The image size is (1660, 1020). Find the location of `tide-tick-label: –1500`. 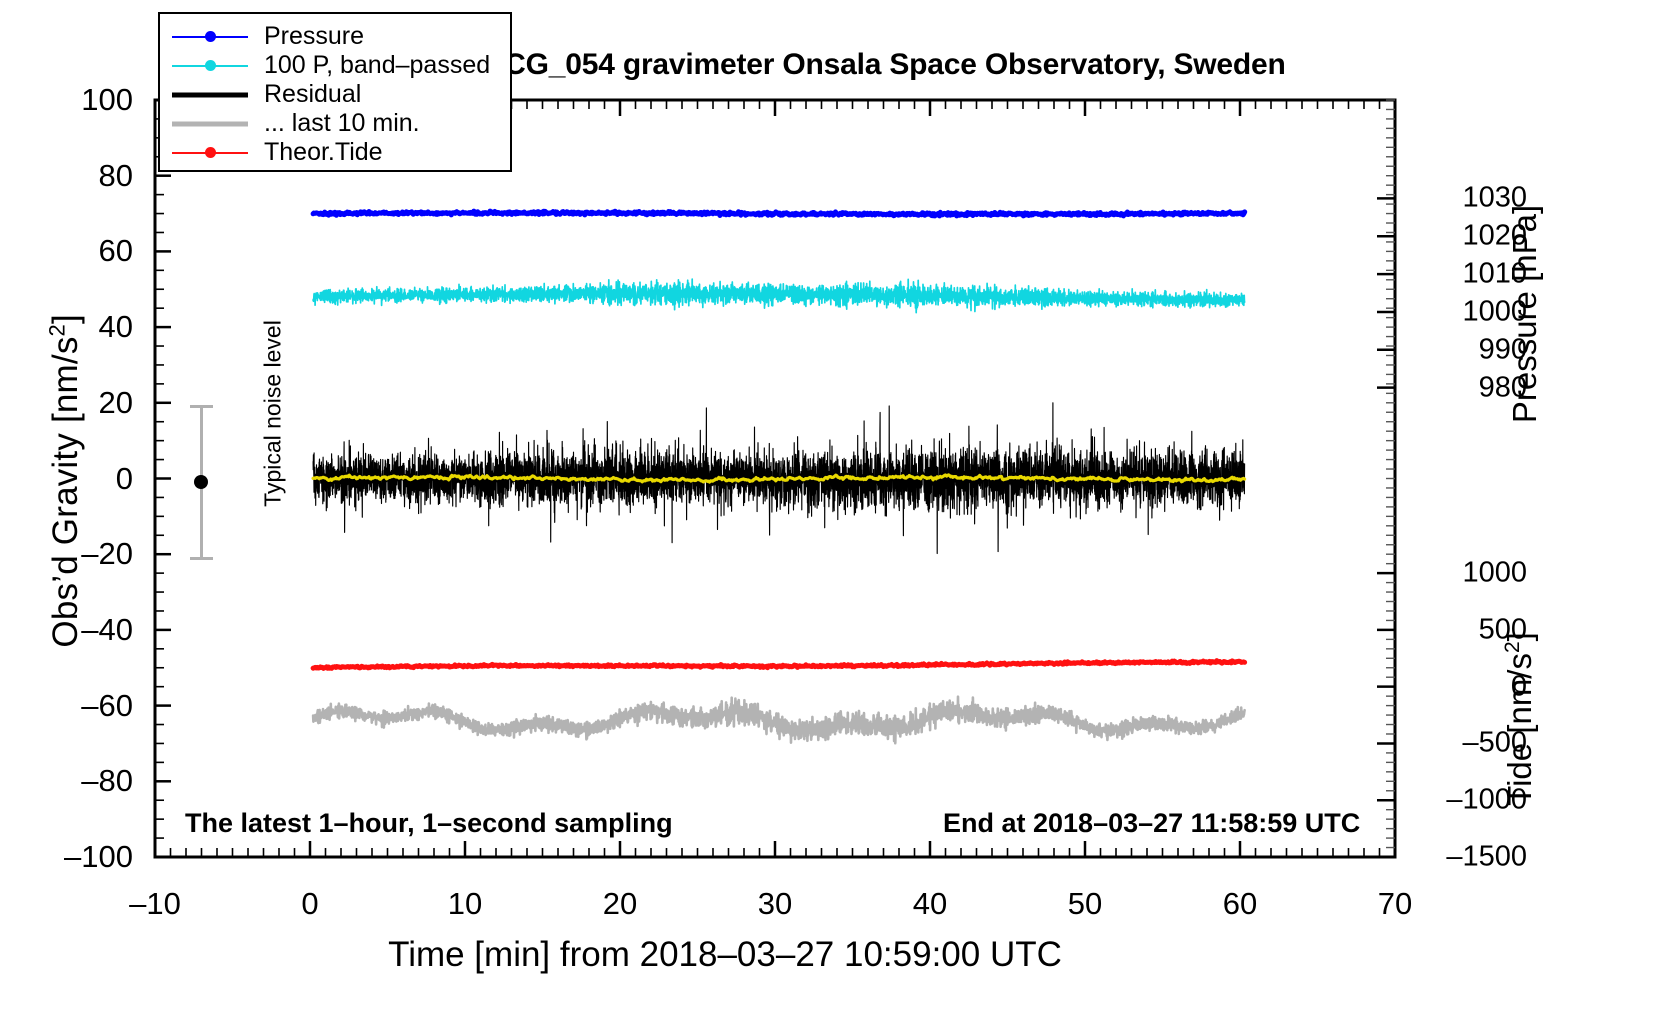

tide-tick-label: –1500 is located at coordinates (1486, 856).